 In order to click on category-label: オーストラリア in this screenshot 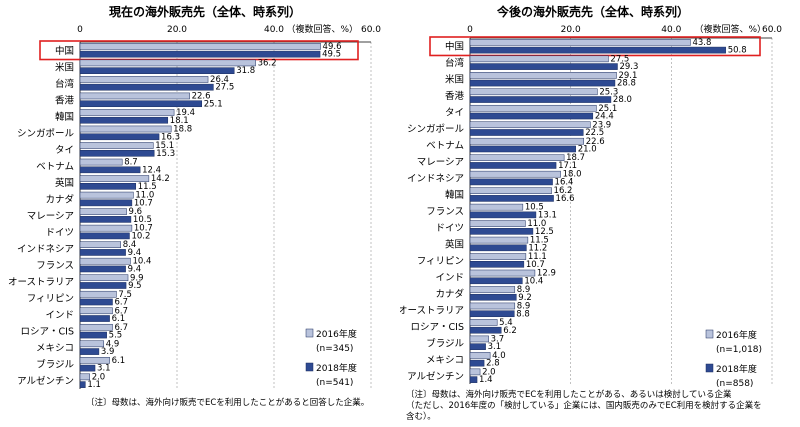, I will do `click(432, 310)`.